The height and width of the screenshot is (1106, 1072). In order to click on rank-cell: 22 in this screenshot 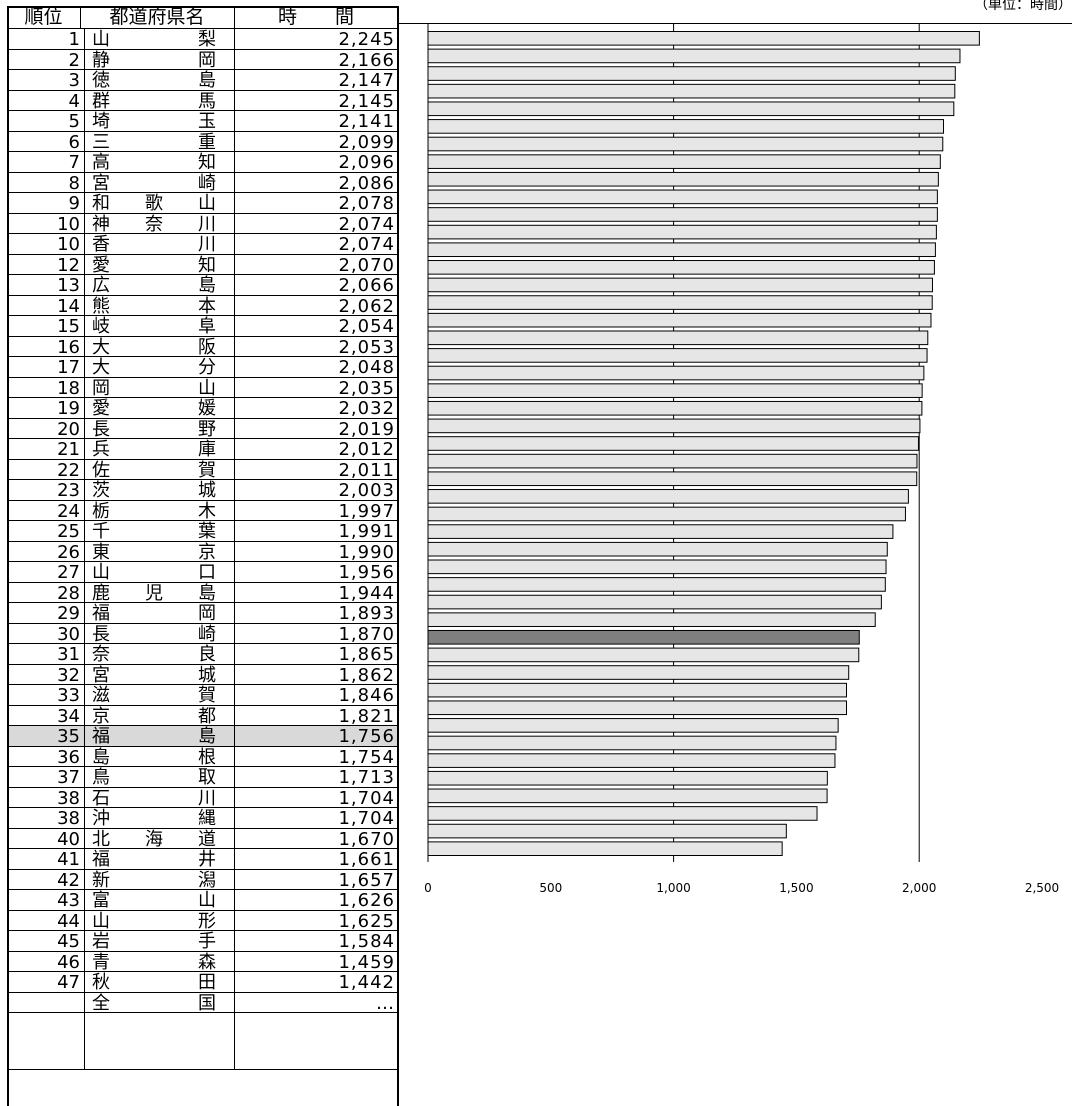, I will do `click(68, 470)`.